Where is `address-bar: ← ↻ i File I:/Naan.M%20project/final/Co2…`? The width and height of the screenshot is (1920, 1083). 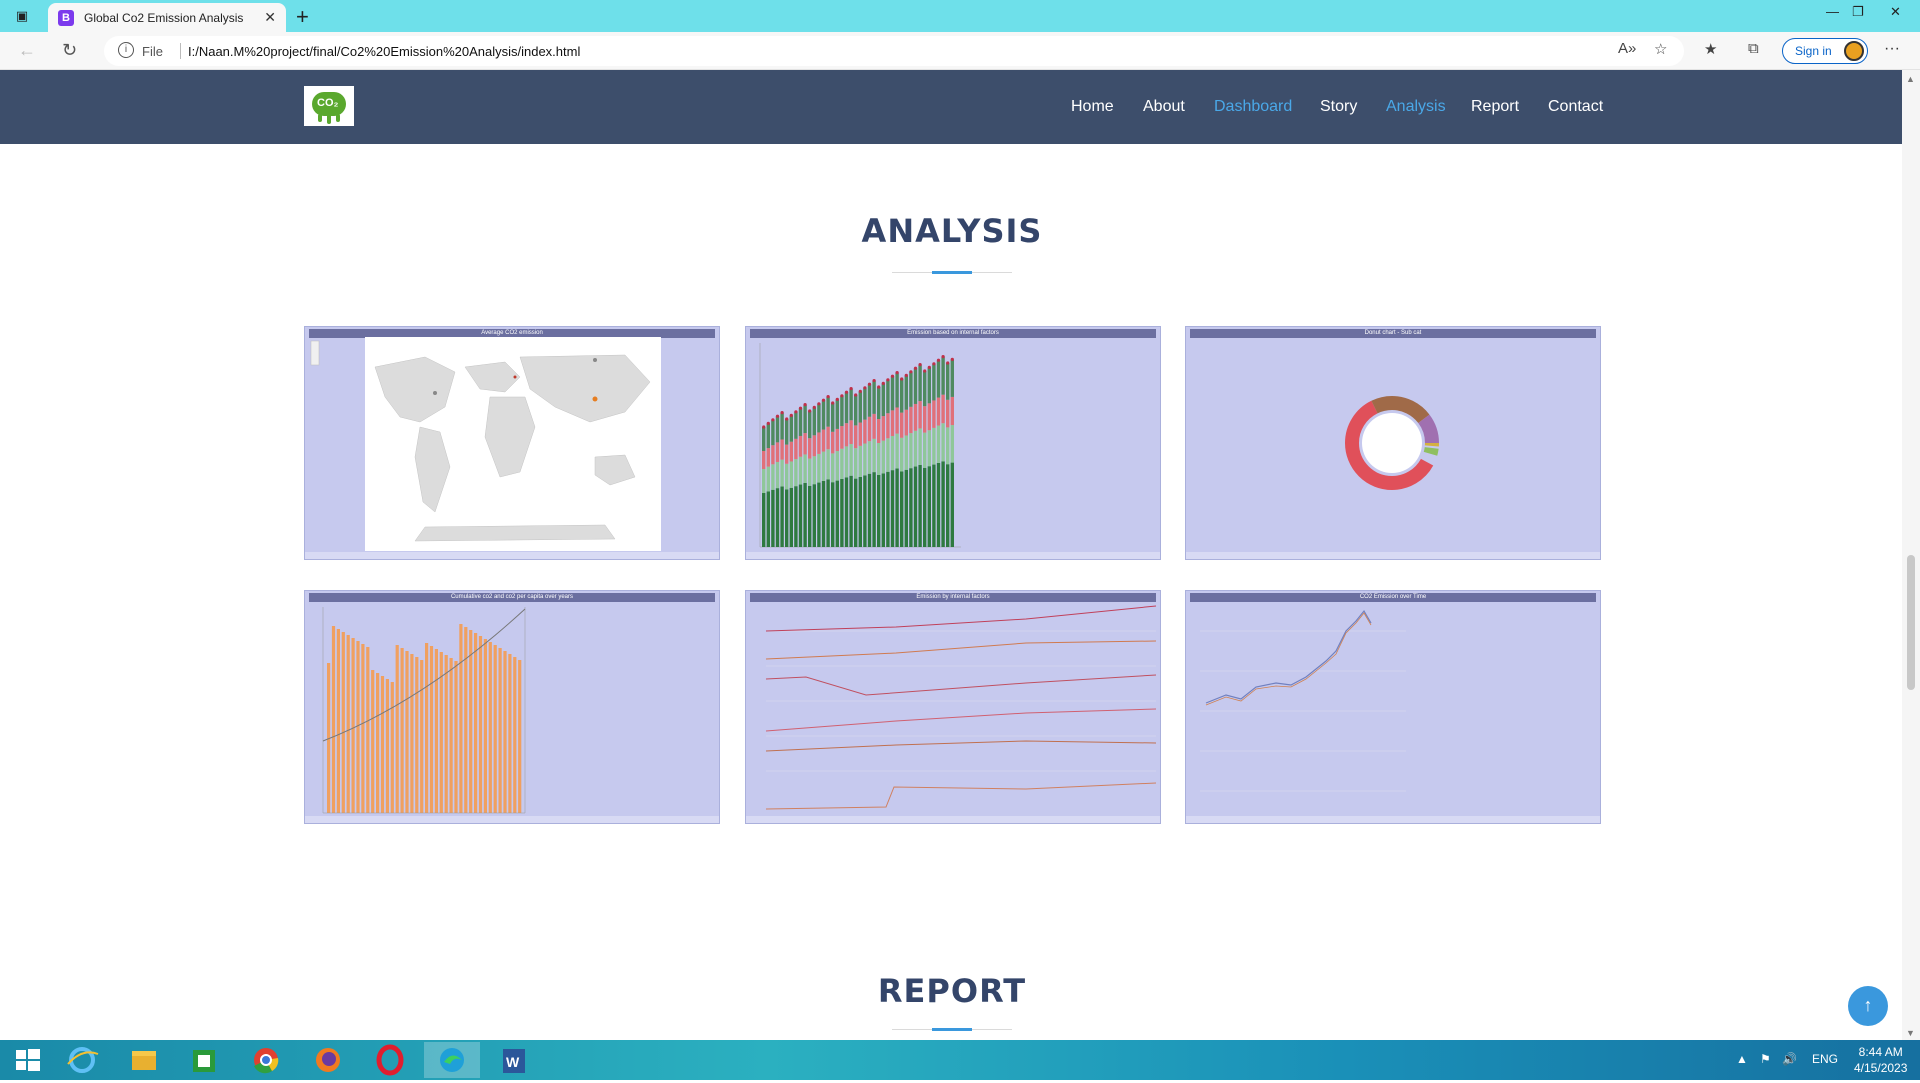
address-bar: ← ↻ i File I:/Naan.M%20project/final/Co2… is located at coordinates (960, 51).